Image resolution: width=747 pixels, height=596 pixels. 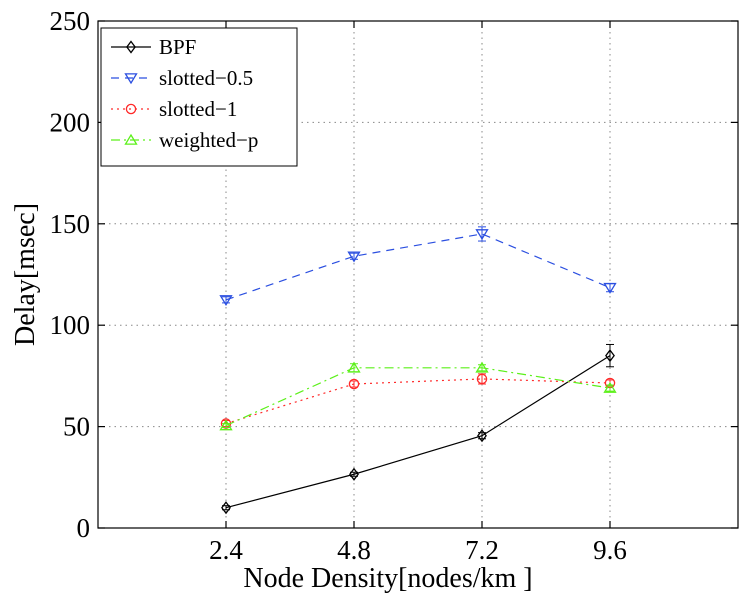 I want to click on y-tick-label: 0, so click(x=84, y=528).